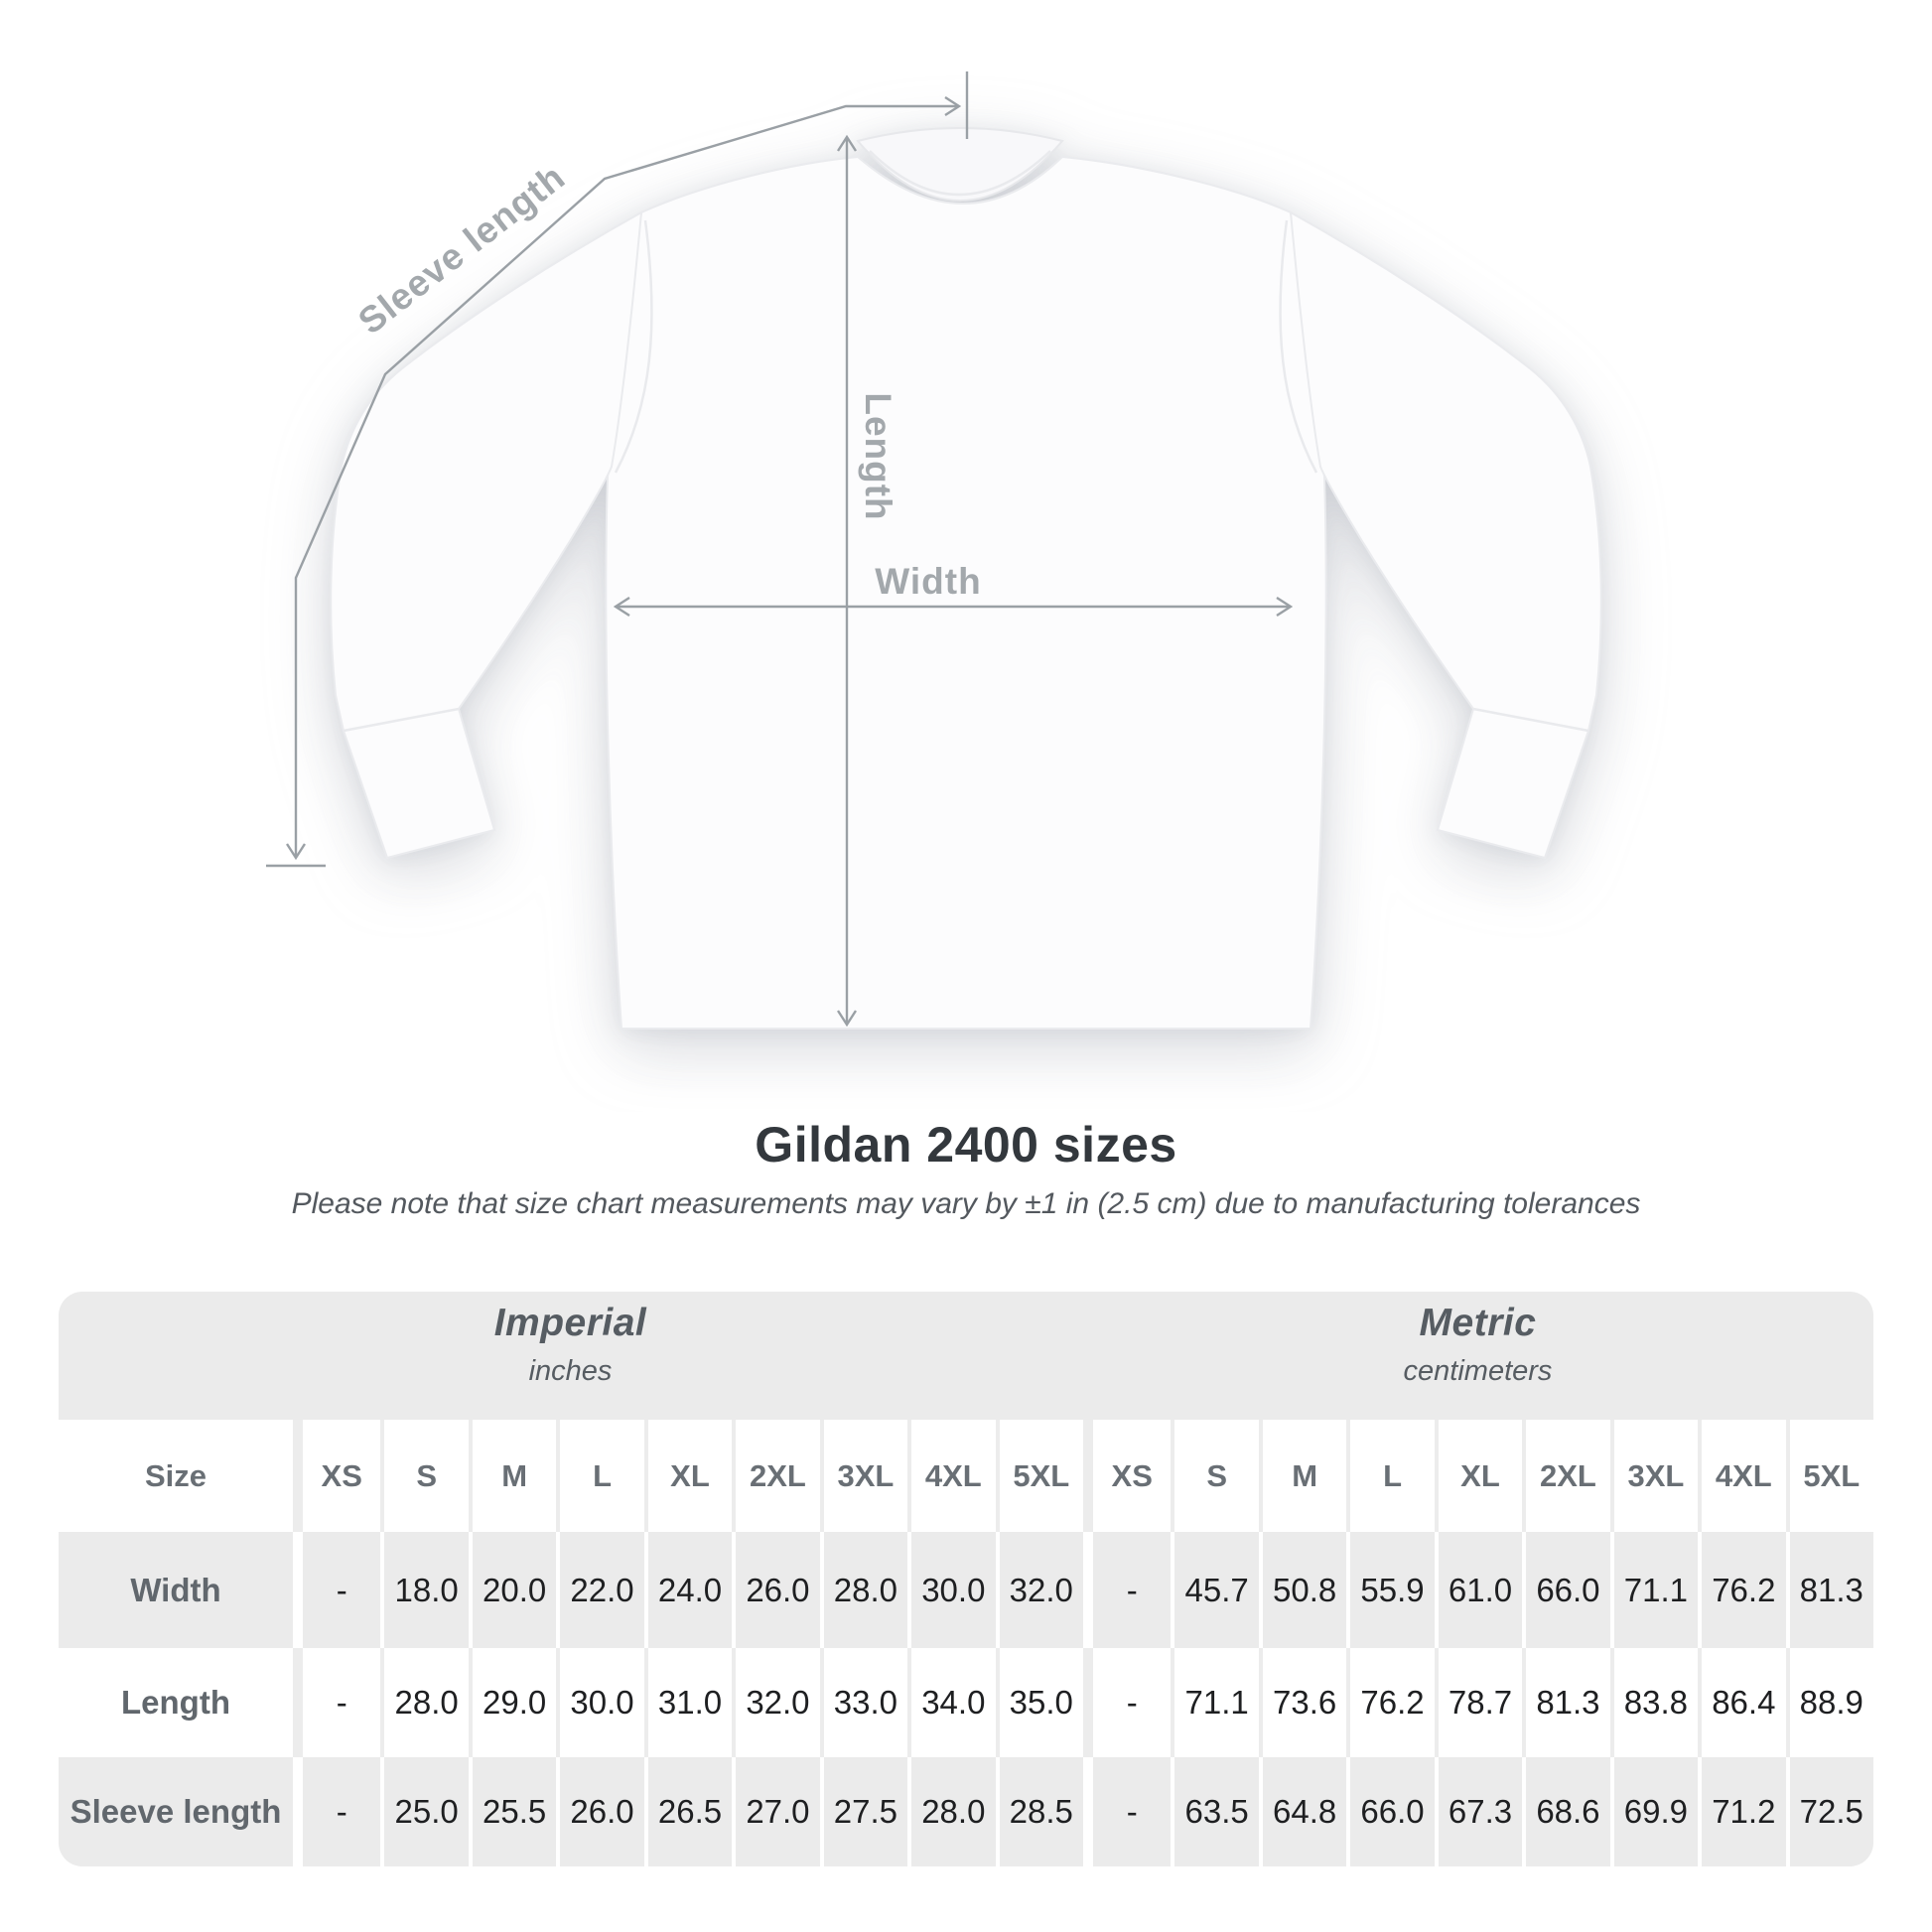 This screenshot has width=1932, height=1932. Describe the element at coordinates (687, 1590) in the screenshot. I see `table-cell: 24.0` at that location.